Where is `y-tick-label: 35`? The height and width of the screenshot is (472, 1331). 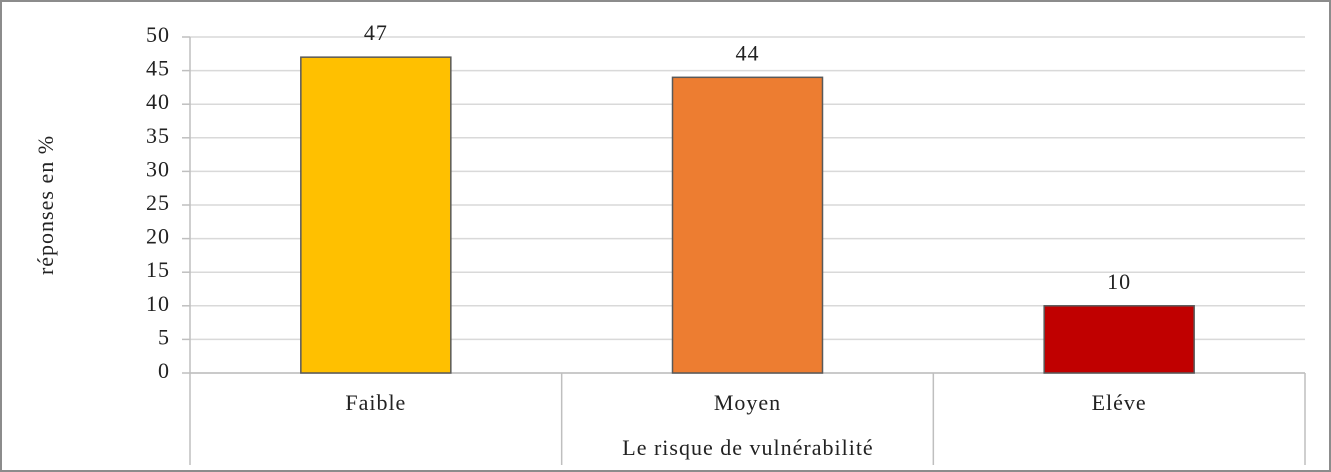 y-tick-label: 35 is located at coordinates (158, 135).